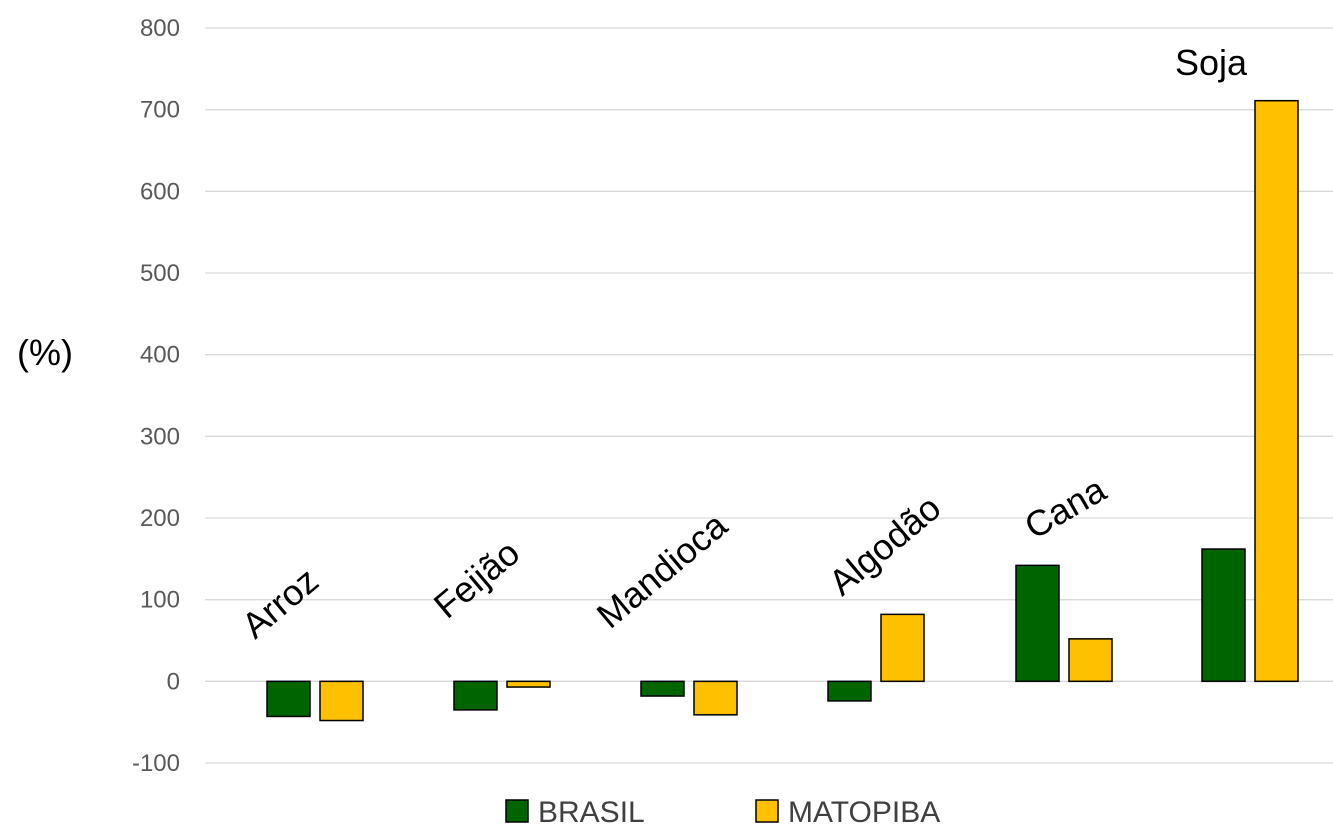 Image resolution: width=1333 pixels, height=829 pixels. What do you see at coordinates (475, 695) in the screenshot?
I see `bar-brasil-feijão` at bounding box center [475, 695].